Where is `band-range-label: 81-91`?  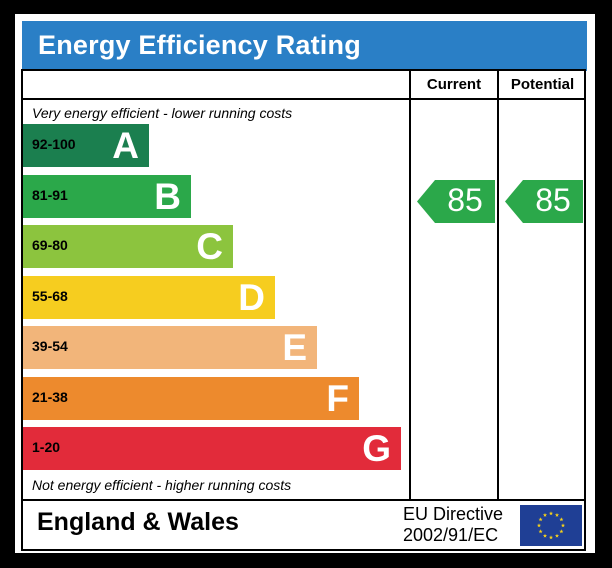
band-range-label: 81-91 is located at coordinates (50, 194).